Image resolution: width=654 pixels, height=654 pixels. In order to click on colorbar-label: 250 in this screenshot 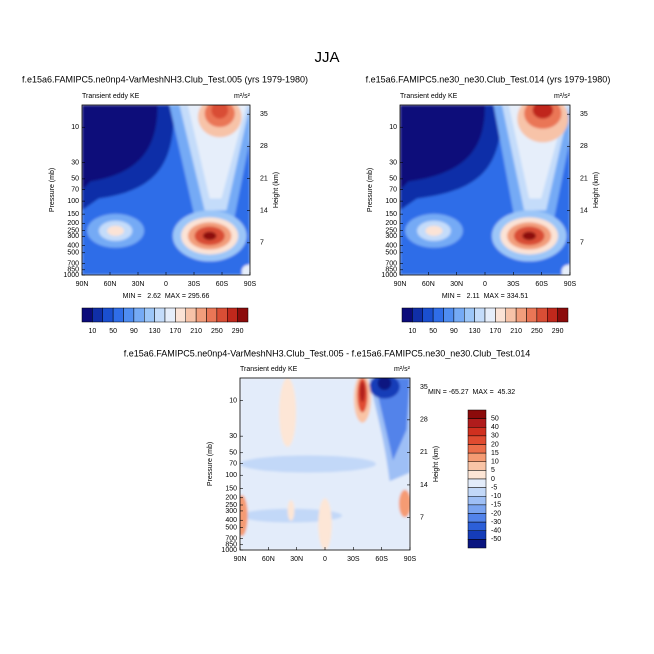, I will do `click(537, 331)`.